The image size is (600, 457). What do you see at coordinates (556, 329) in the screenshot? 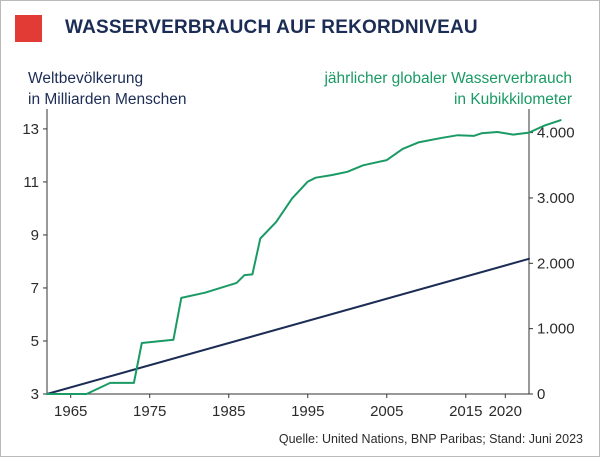
I see `right-tick-label: 1.000` at bounding box center [556, 329].